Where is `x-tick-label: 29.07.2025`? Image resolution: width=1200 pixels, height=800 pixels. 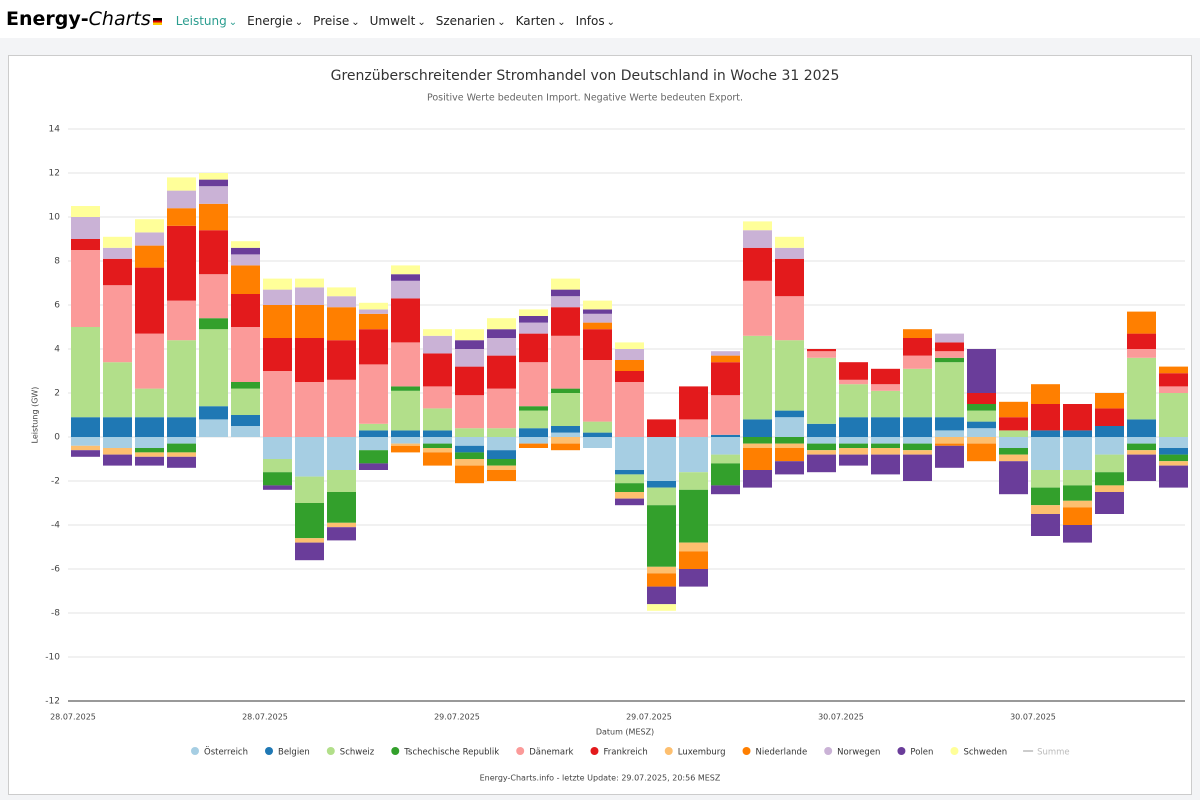
x-tick-label: 29.07.2025 is located at coordinates (457, 717).